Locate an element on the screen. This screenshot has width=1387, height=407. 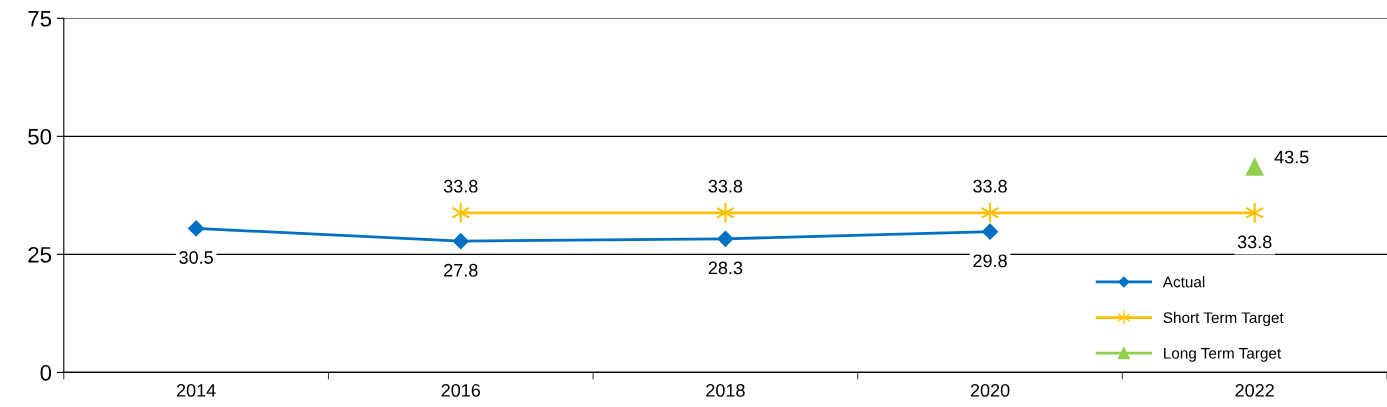
x-tick-label: 2016 is located at coordinates (461, 390).